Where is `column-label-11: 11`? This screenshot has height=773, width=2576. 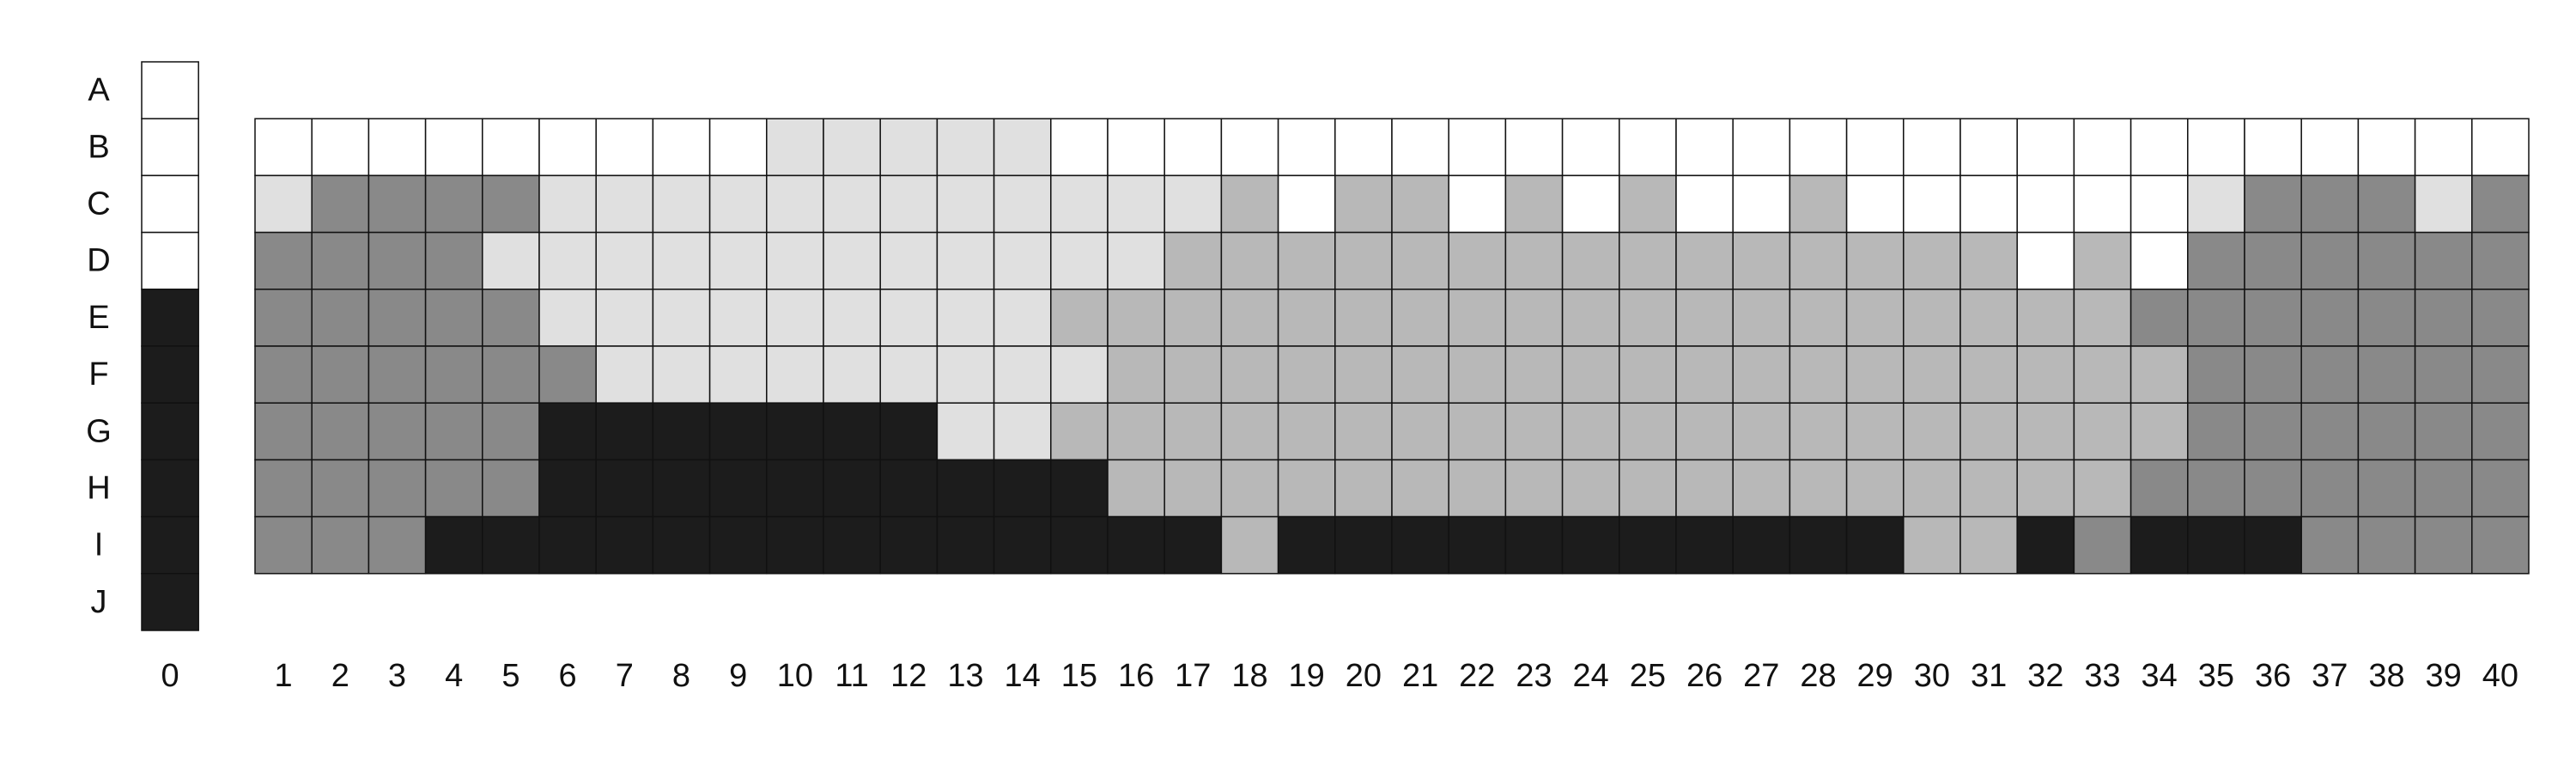 column-label-11: 11 is located at coordinates (852, 676).